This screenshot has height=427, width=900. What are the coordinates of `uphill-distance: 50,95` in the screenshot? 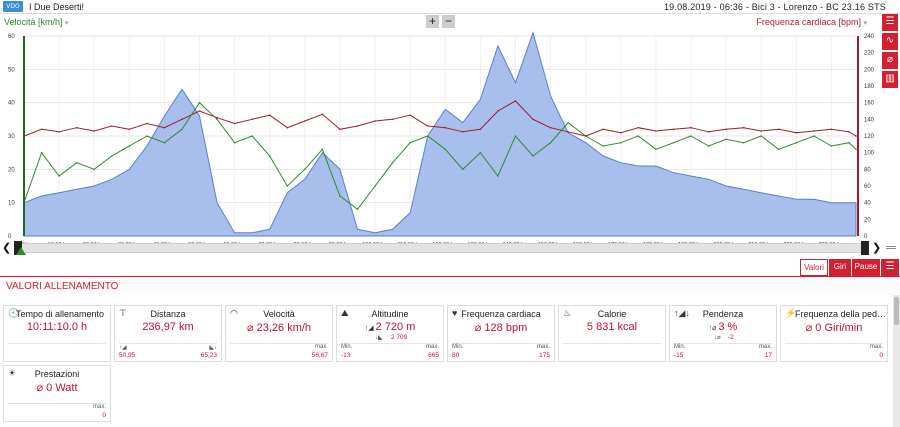 It's located at (127, 355).